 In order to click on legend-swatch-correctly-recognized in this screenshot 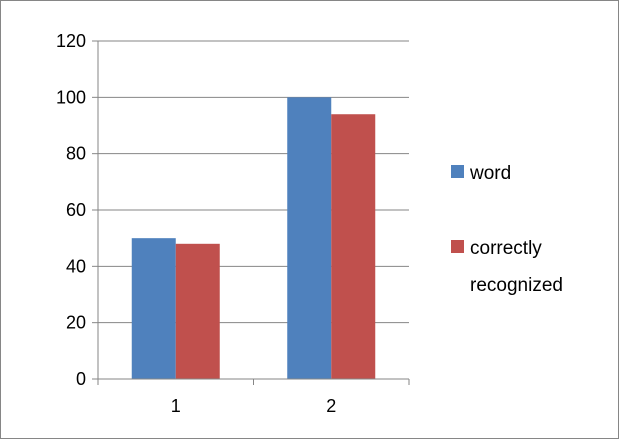, I will do `click(457, 246)`.